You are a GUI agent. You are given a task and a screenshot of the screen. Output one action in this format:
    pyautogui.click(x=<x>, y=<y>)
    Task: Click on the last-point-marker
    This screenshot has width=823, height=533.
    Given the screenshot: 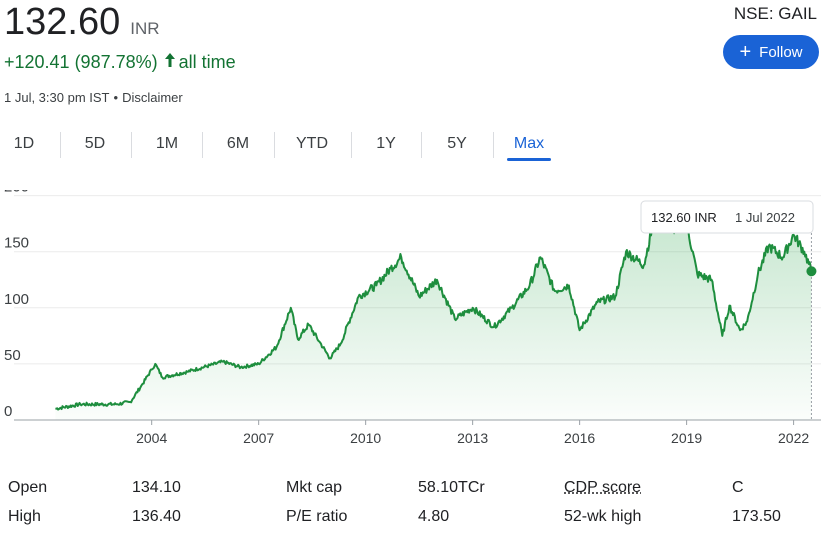 What is the action you would take?
    pyautogui.click(x=811, y=271)
    